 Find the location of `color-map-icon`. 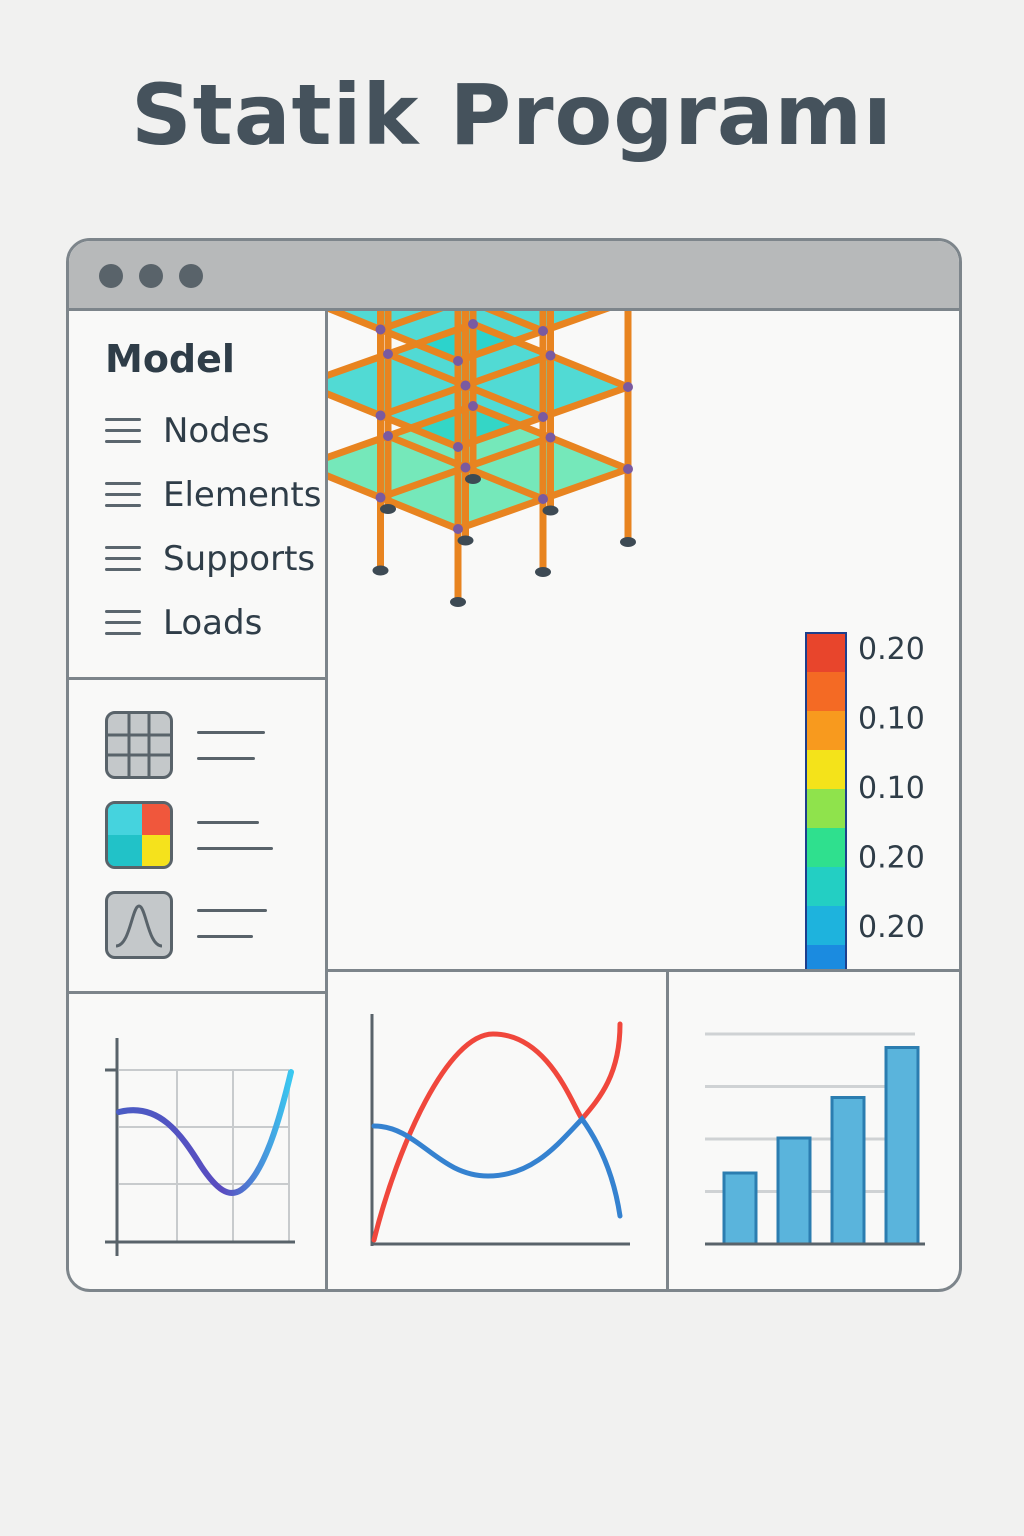

color-map-icon is located at coordinates (139, 835).